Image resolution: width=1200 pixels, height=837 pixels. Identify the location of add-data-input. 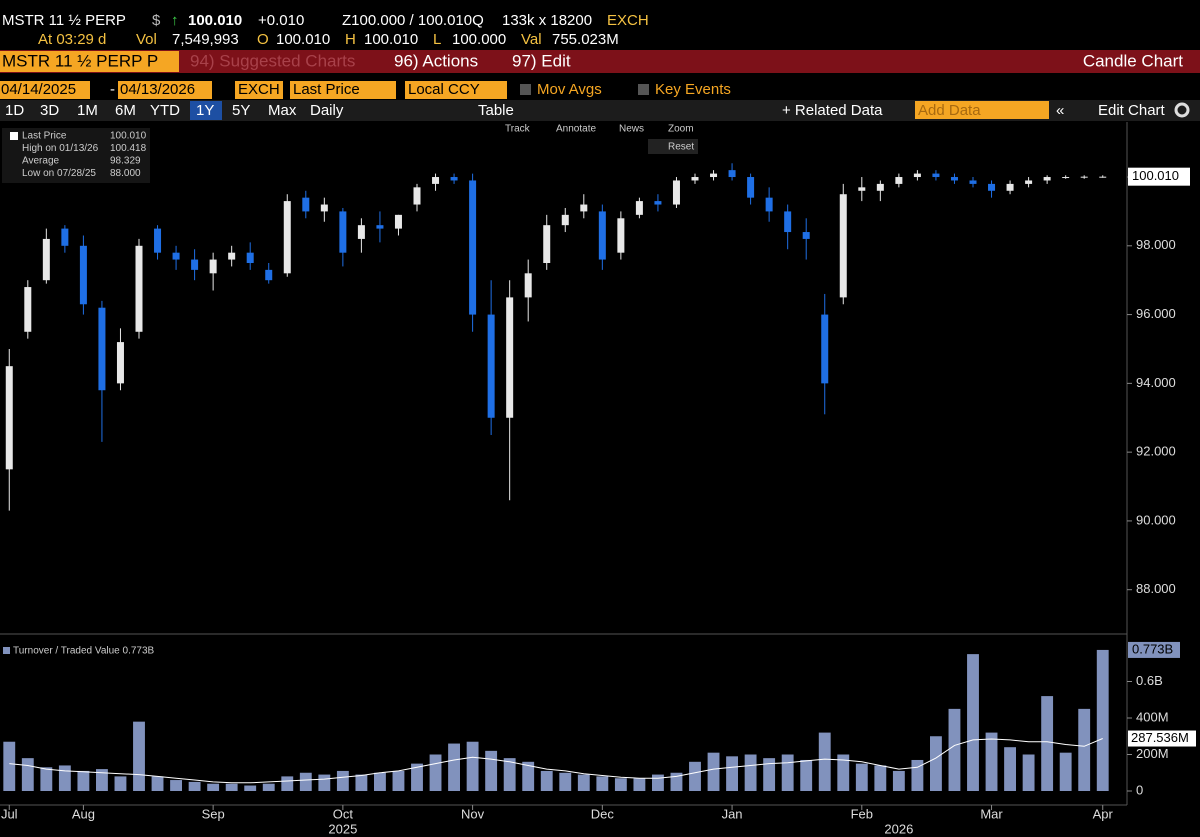
(982, 110).